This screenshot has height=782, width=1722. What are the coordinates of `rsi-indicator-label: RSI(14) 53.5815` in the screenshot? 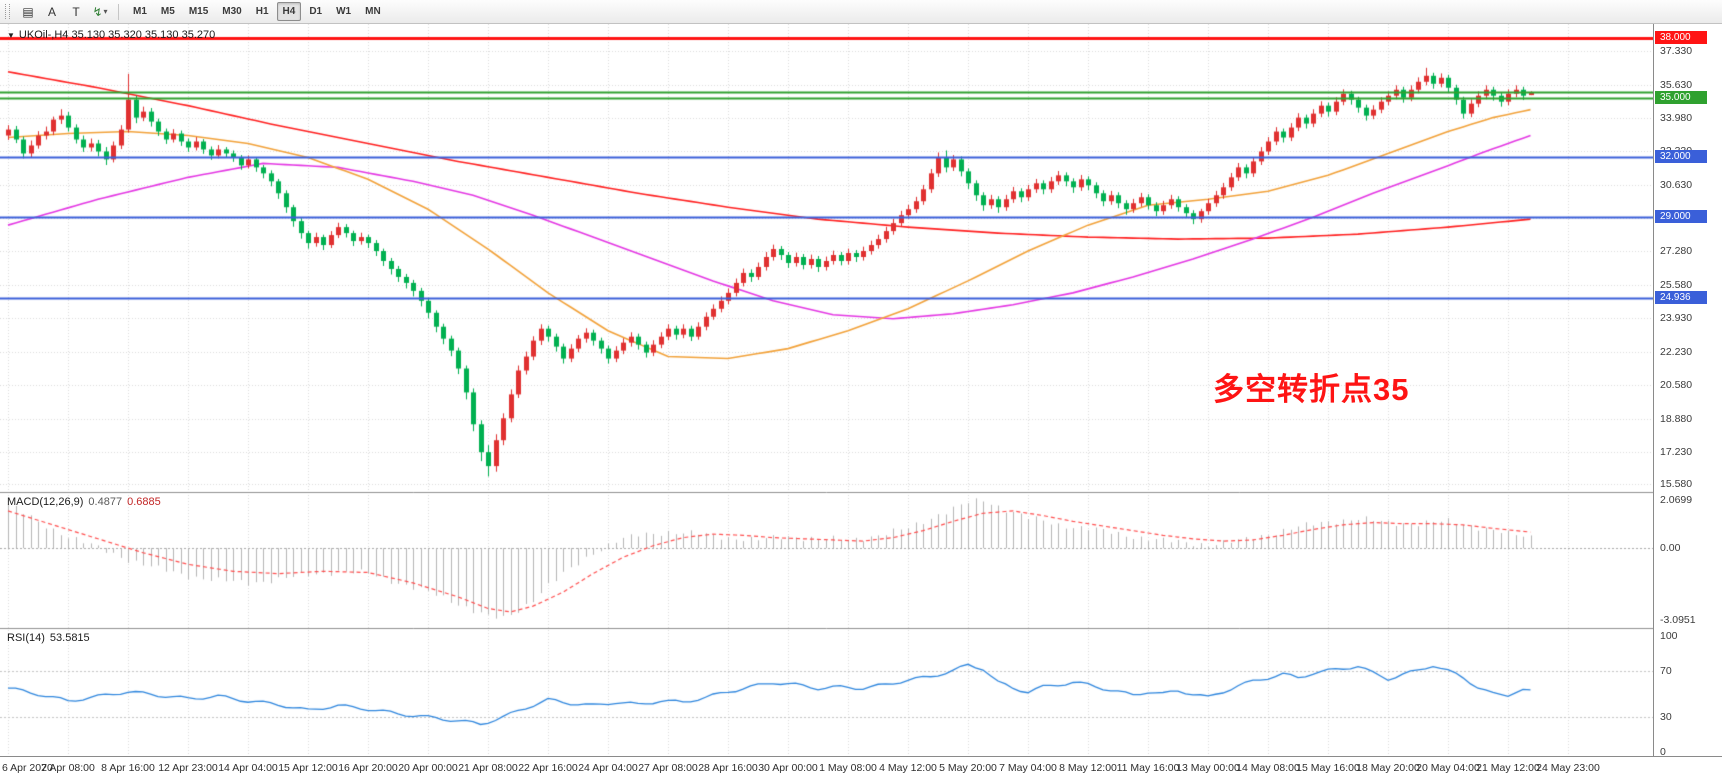 It's located at (48, 638).